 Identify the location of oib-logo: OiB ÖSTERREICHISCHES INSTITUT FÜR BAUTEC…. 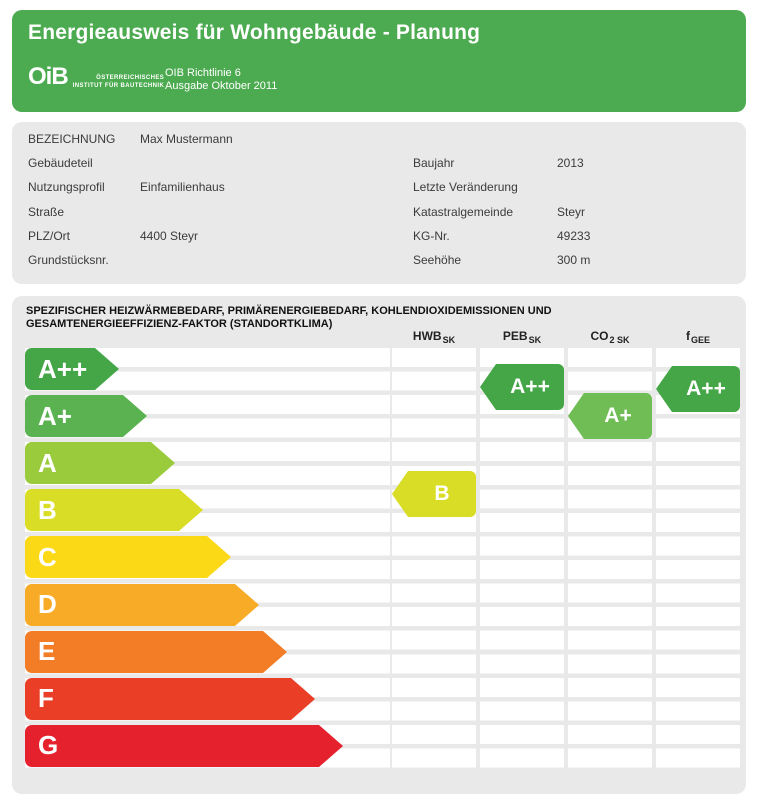
(96, 76).